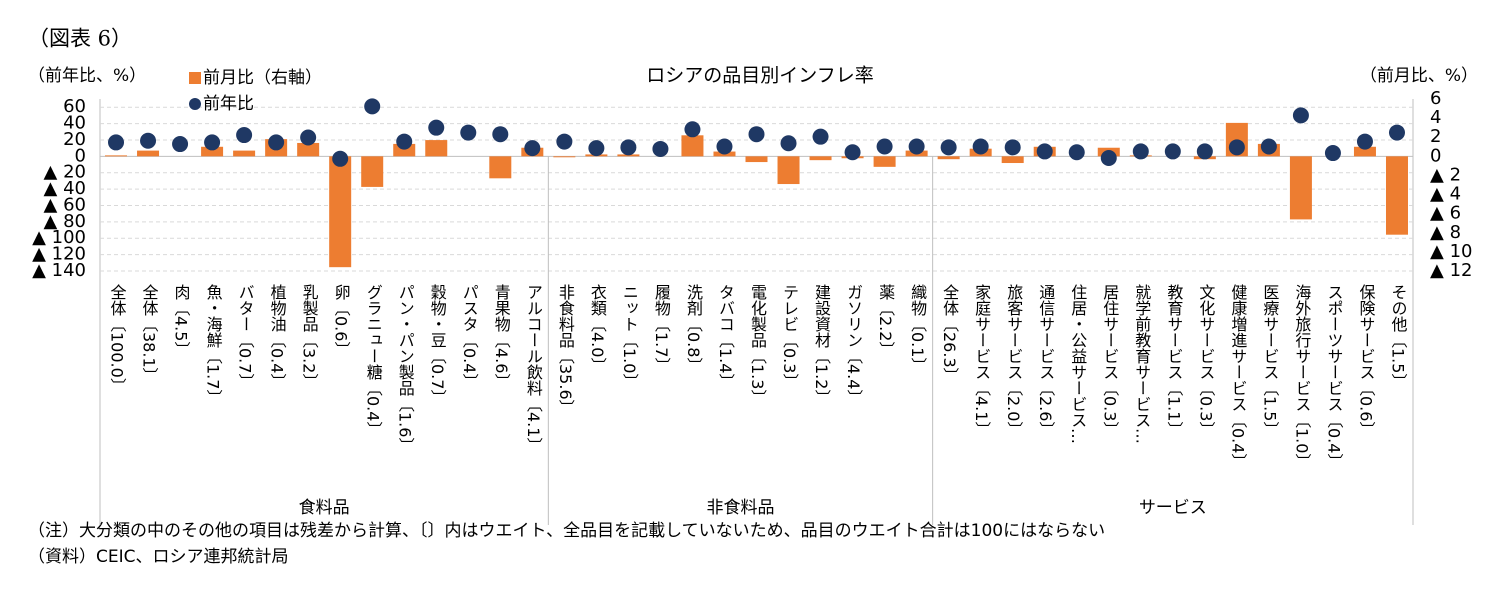  Describe the element at coordinates (405, 368) in the screenshot. I see `x-tick-label: パン・パン製品〔1.6〕` at that location.